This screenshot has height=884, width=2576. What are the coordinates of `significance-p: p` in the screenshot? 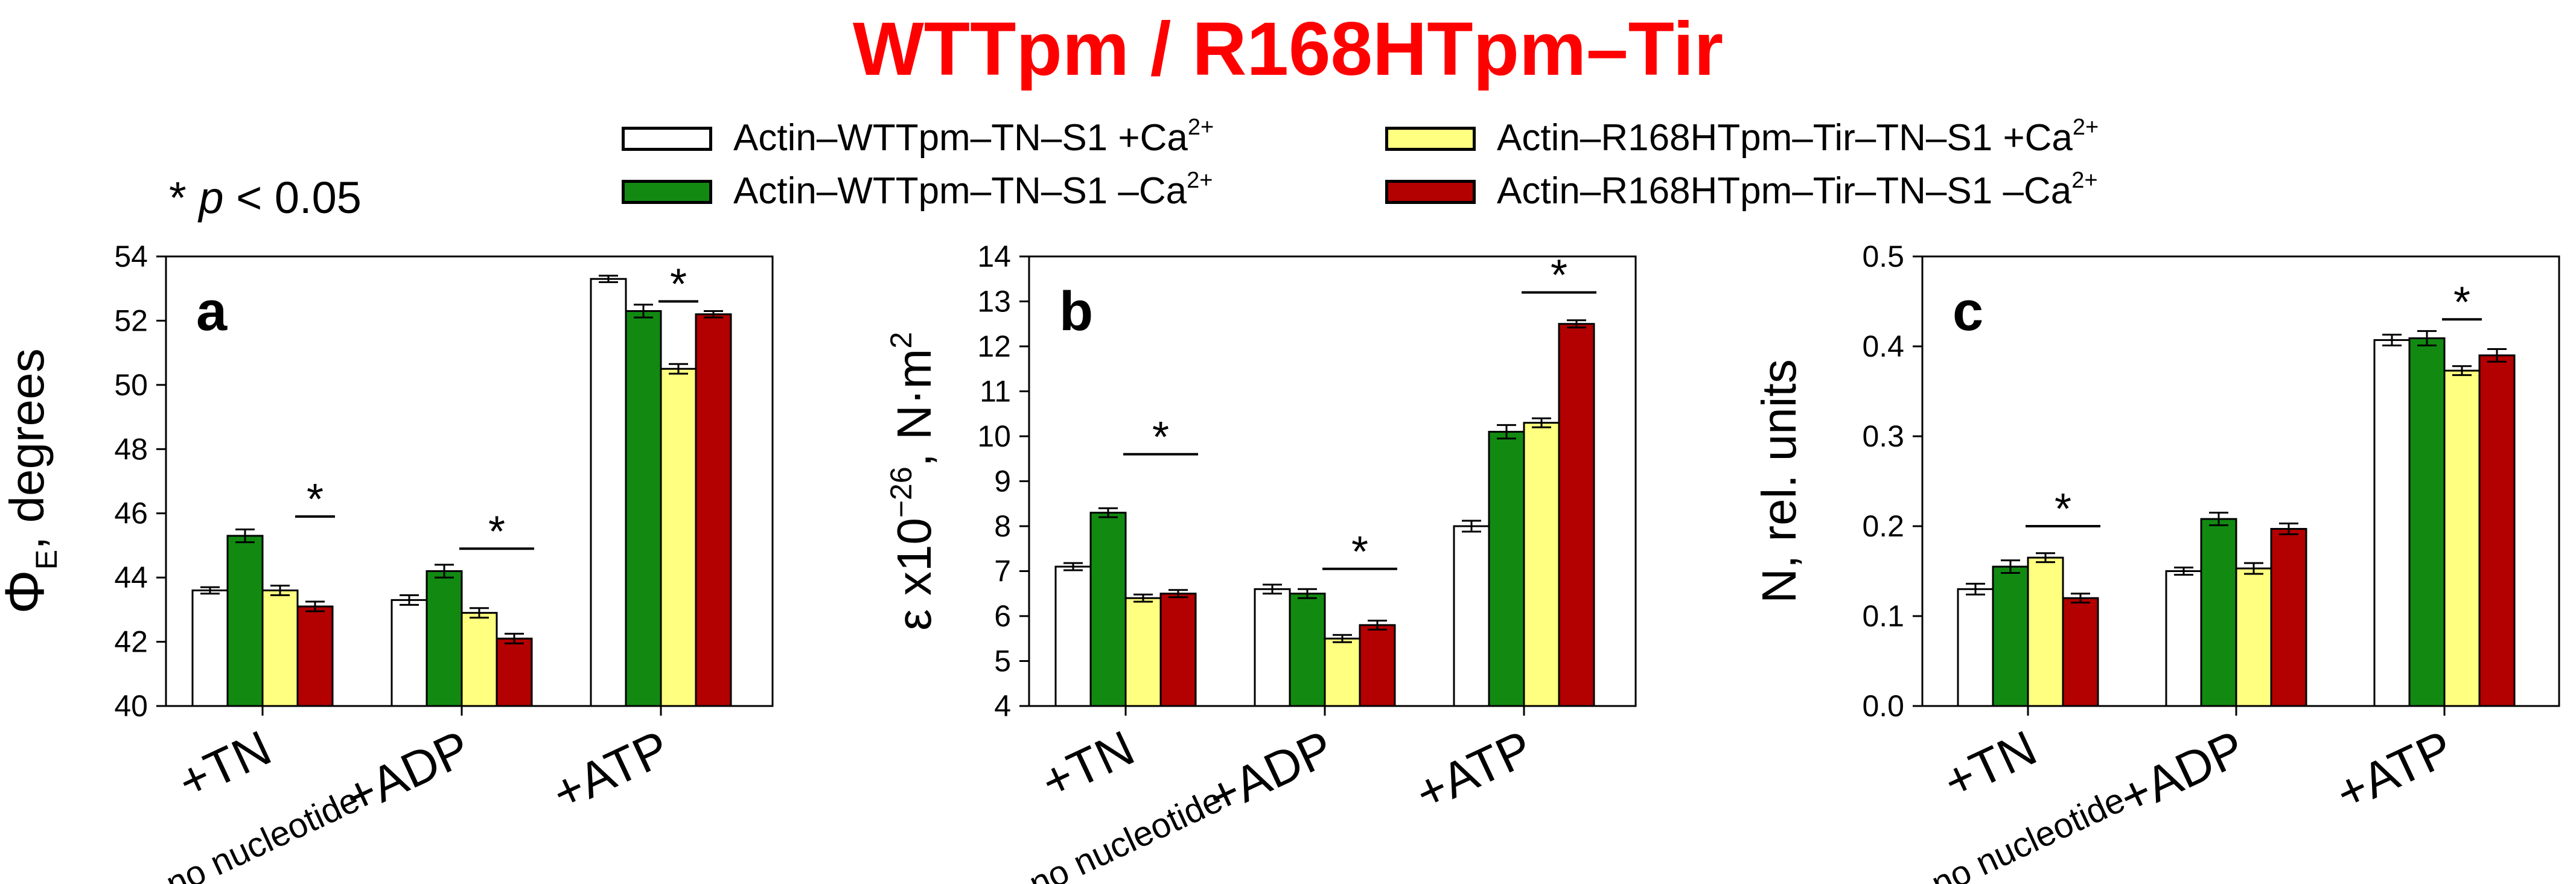 It's located at (211, 198).